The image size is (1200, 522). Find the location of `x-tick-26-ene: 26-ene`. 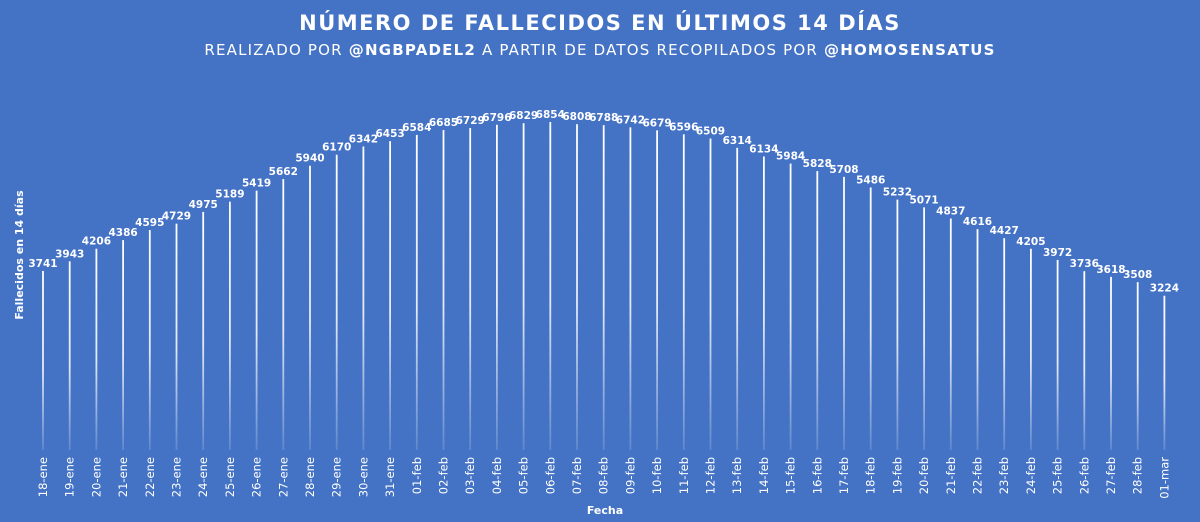

x-tick-26-ene: 26-ene is located at coordinates (257, 477).